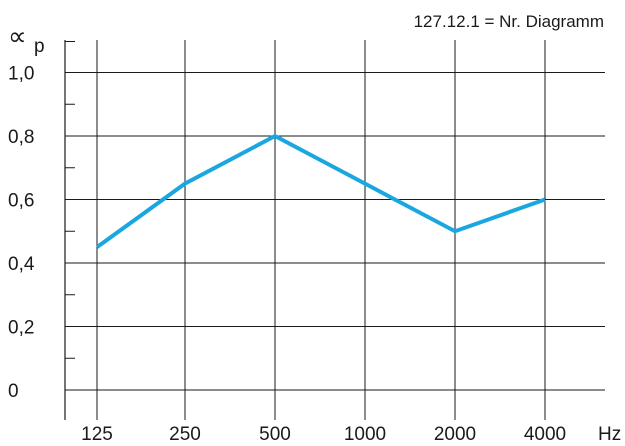 This screenshot has height=446, width=625. What do you see at coordinates (509, 21) in the screenshot?
I see `chart-title: 127.12.1 = Nr. Diagramm` at bounding box center [509, 21].